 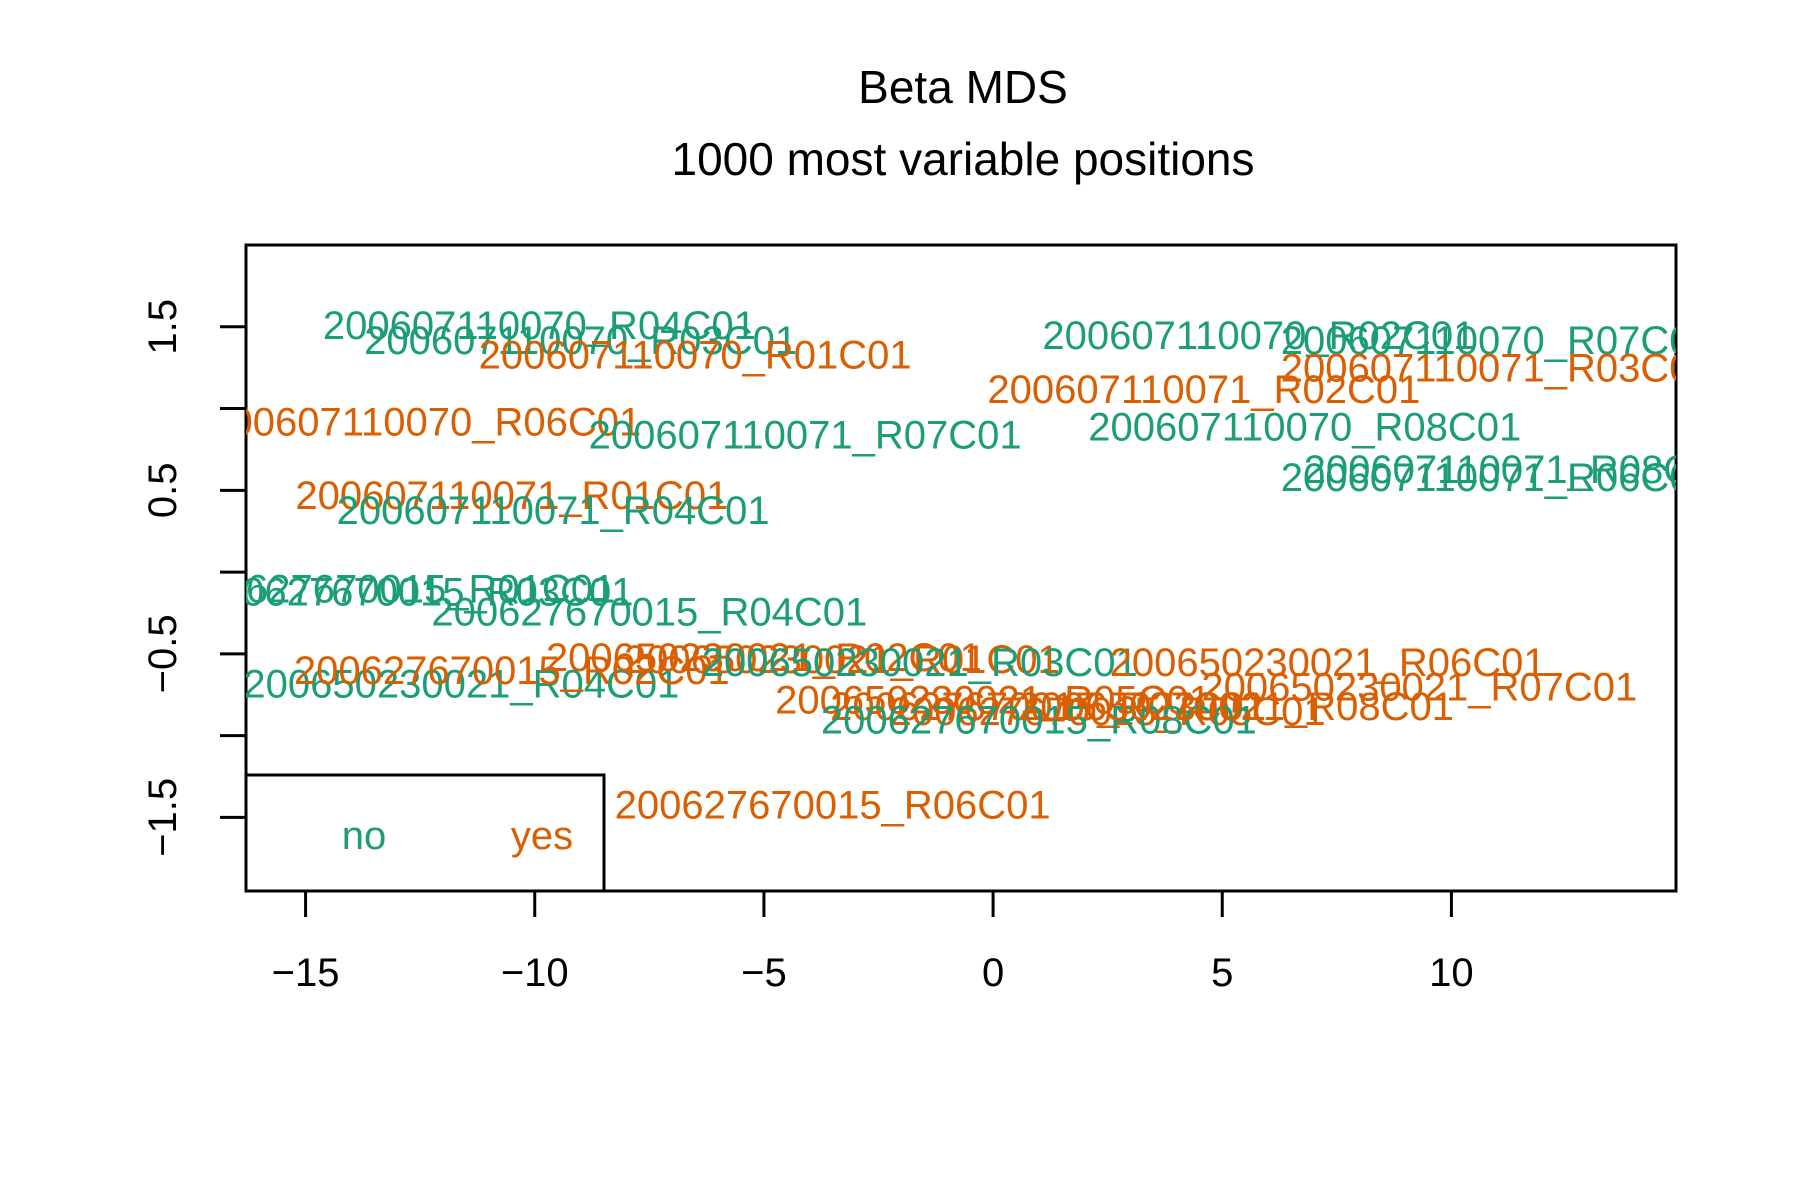 What do you see at coordinates (424, 423) in the screenshot?
I see `point-label: 200607110070_R06C01` at bounding box center [424, 423].